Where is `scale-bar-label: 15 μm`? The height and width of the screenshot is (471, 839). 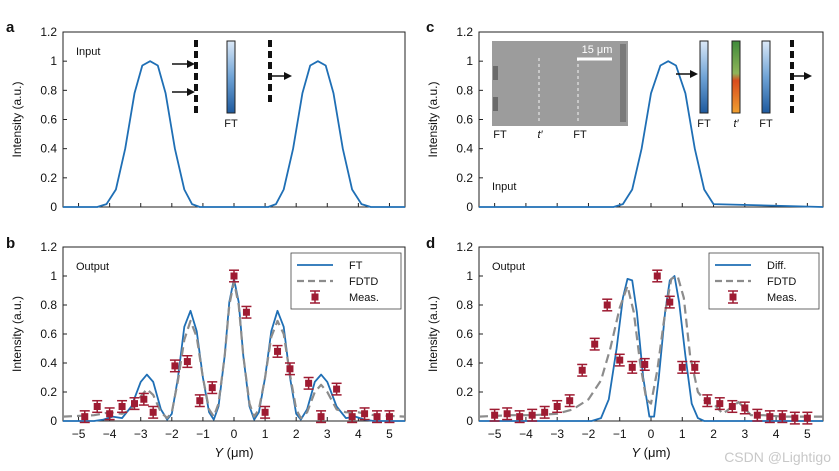
scale-bar-label: 15 μm is located at coordinates (597, 50).